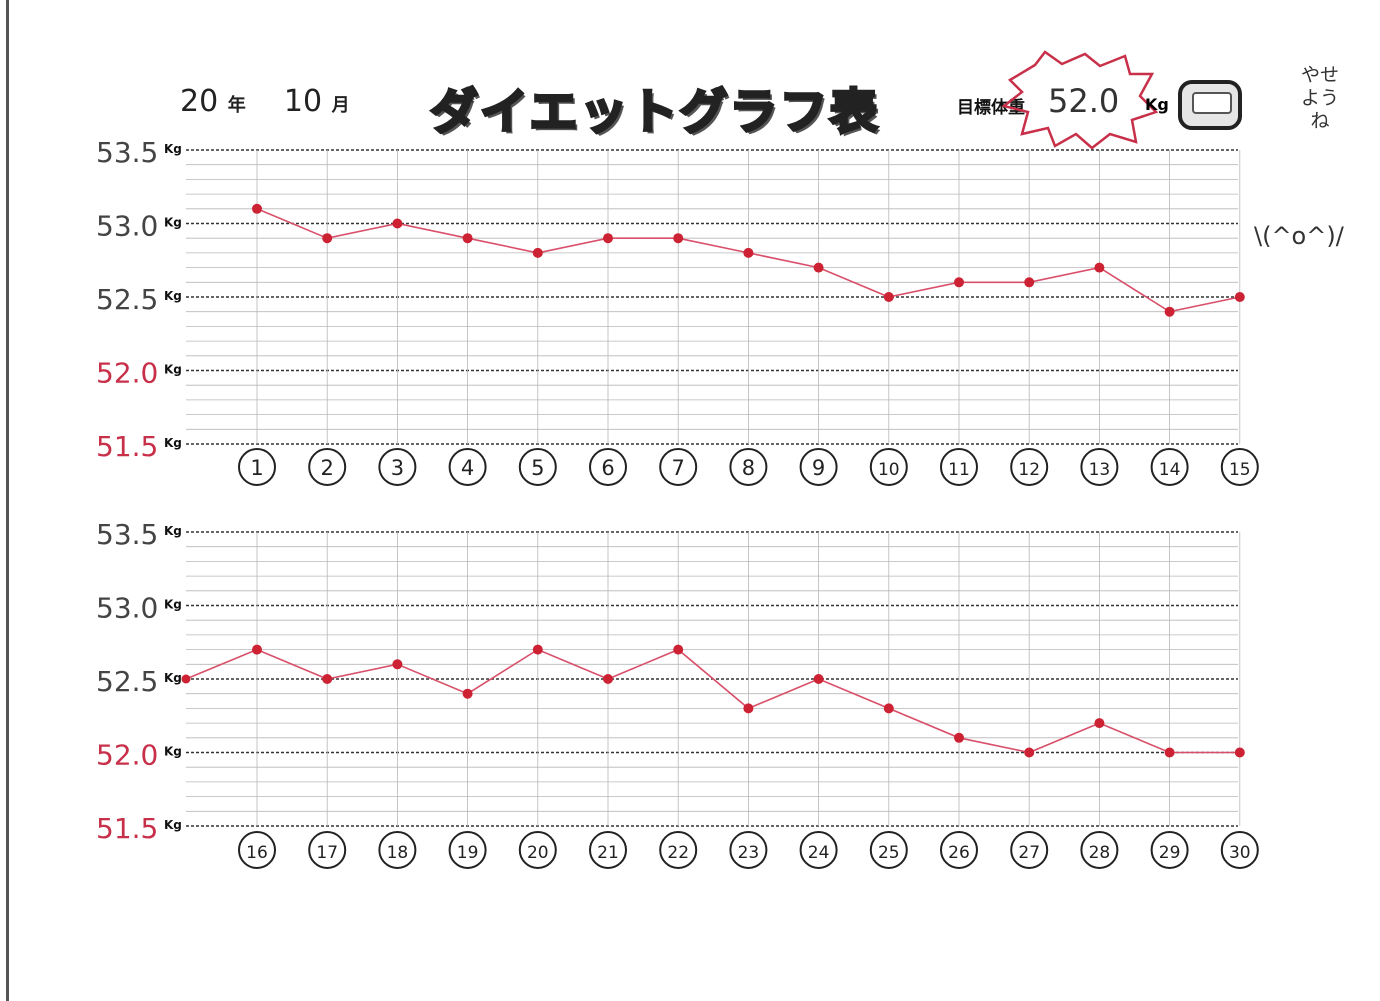 The height and width of the screenshot is (1001, 1380). I want to click on x-tick-label: 24, so click(819, 853).